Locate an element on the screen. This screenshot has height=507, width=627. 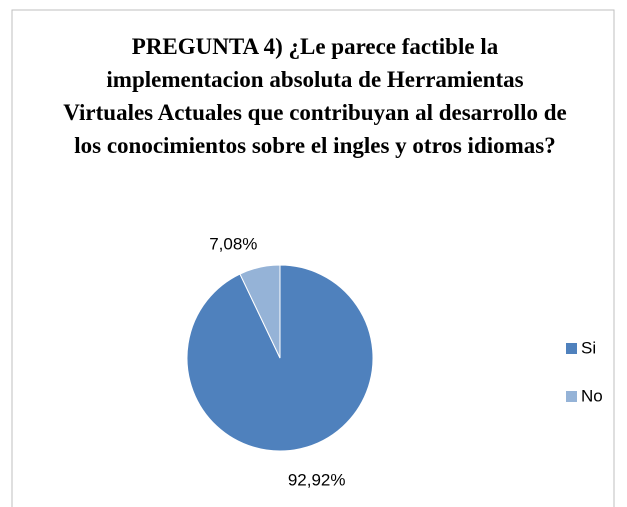
data-label: 7,08% is located at coordinates (233, 243).